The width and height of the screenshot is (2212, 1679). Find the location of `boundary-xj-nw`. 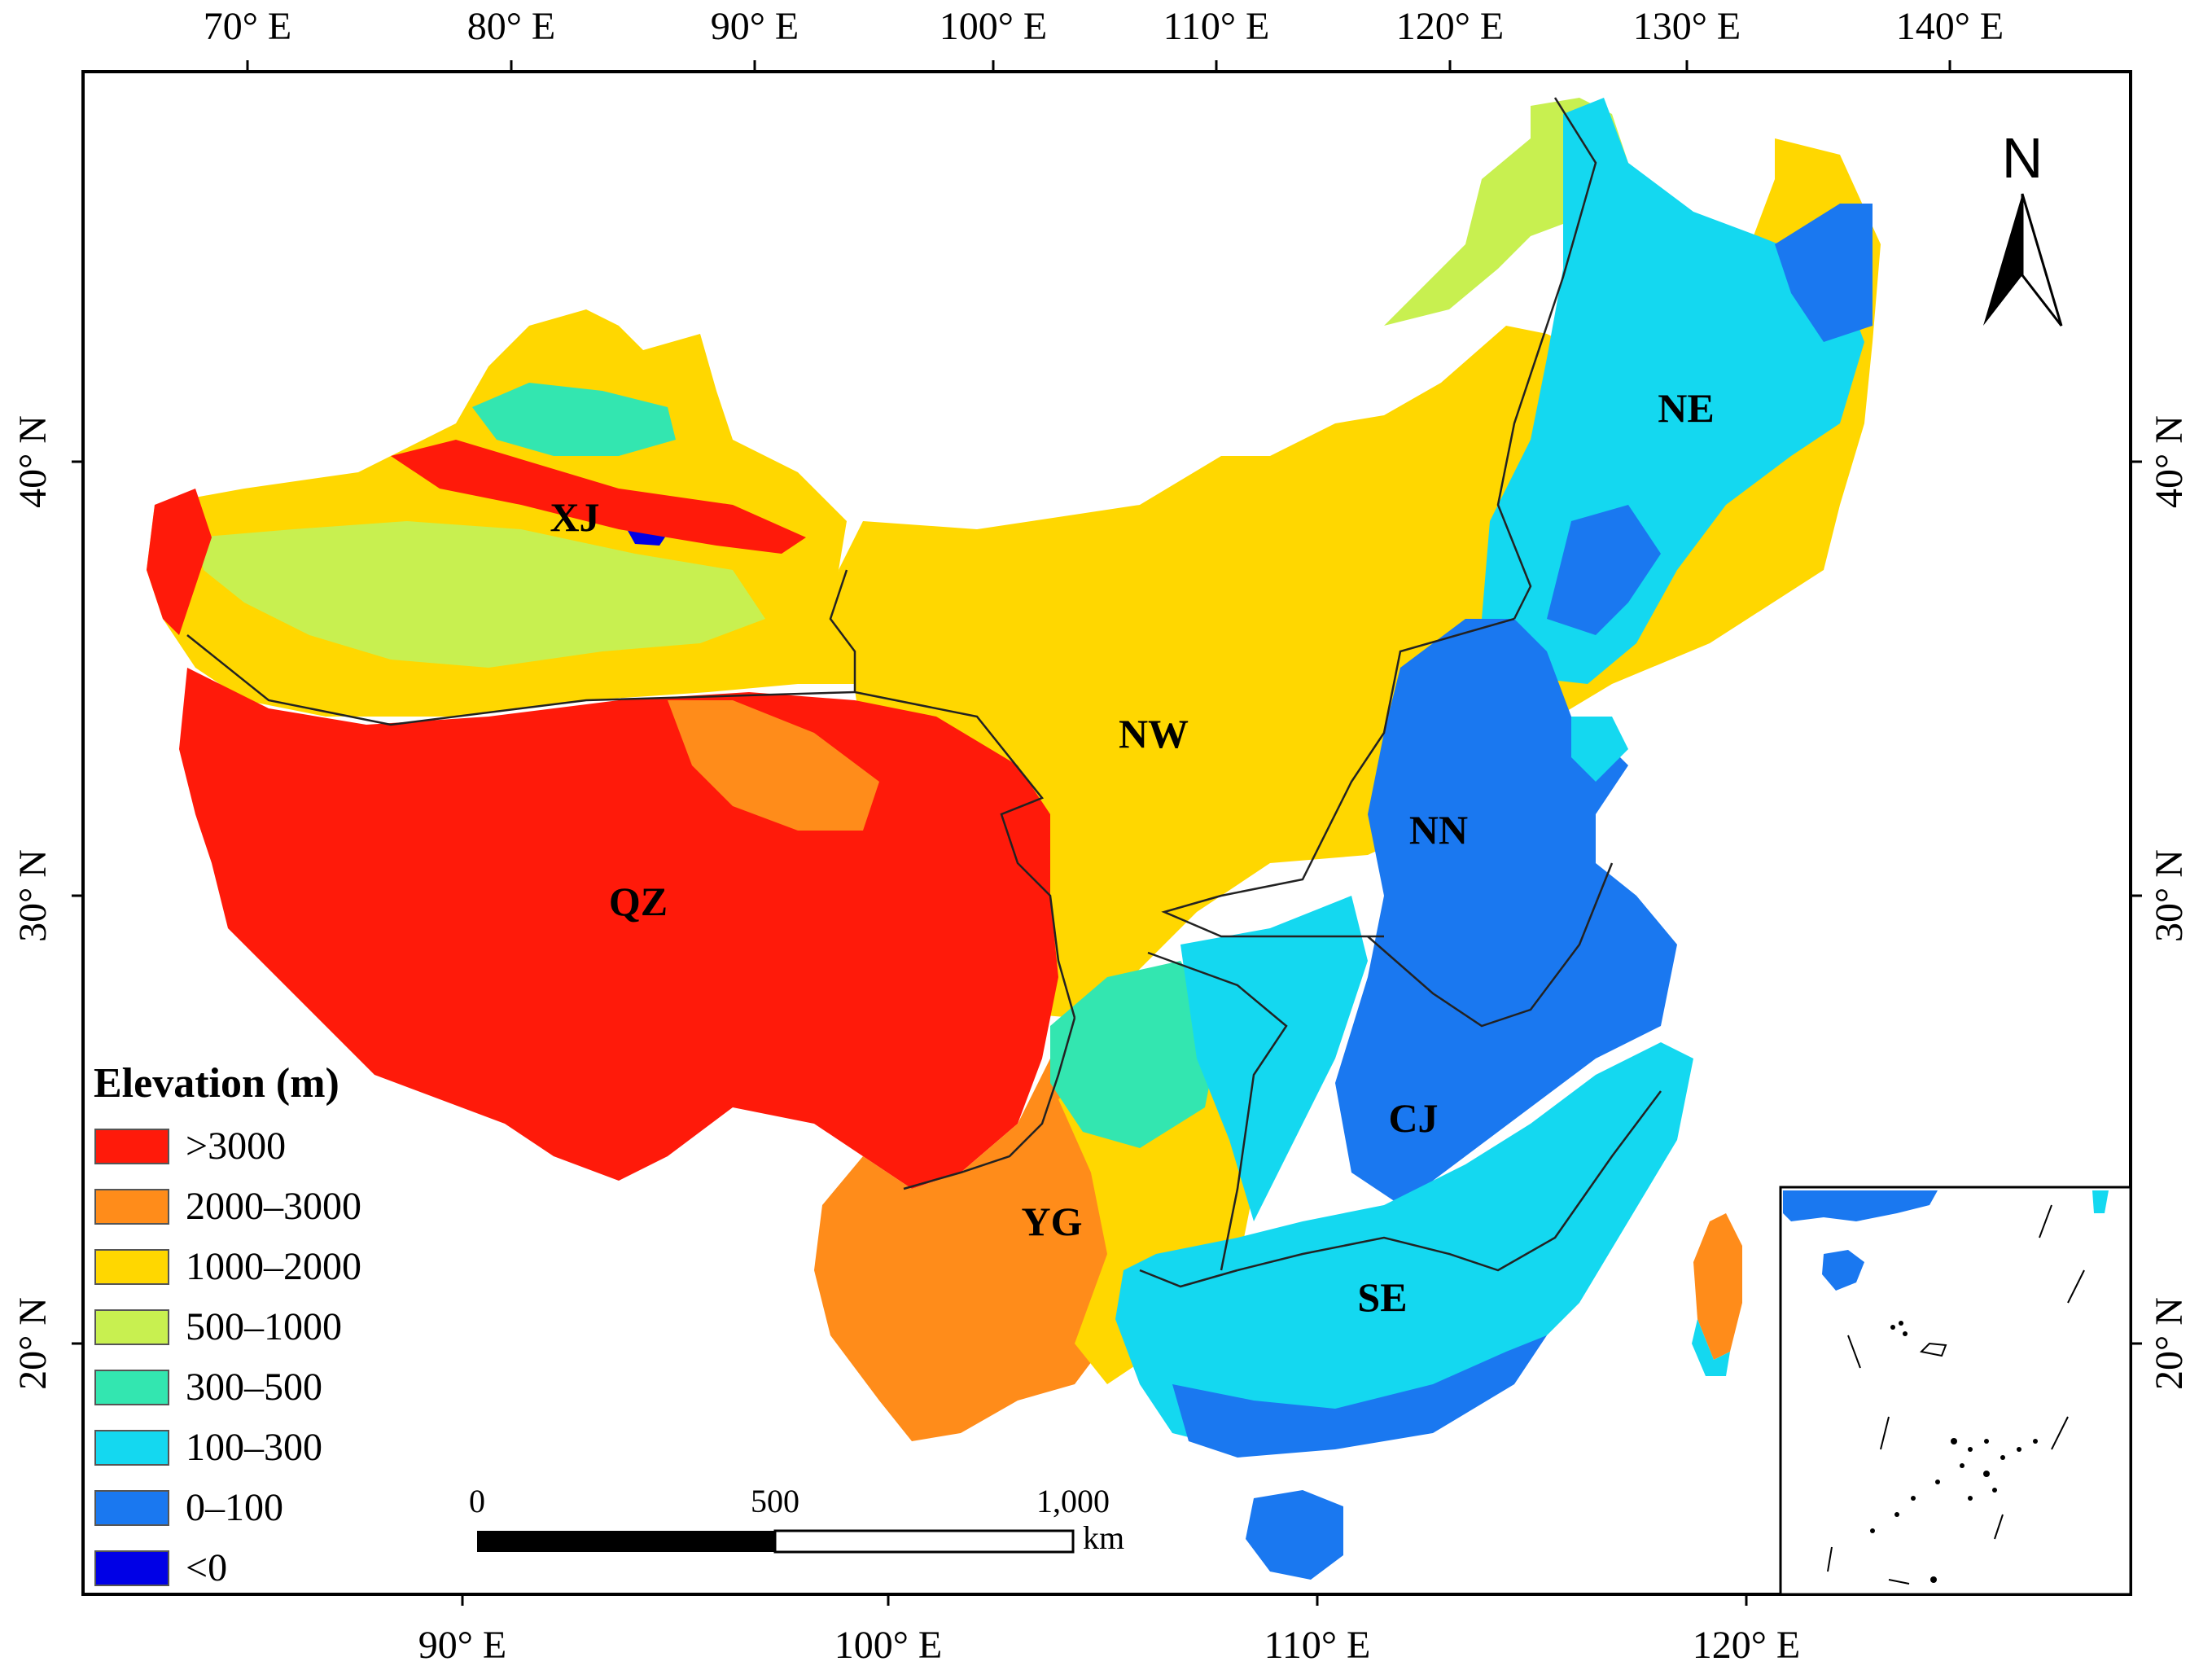

boundary-xj-nw is located at coordinates (843, 630).